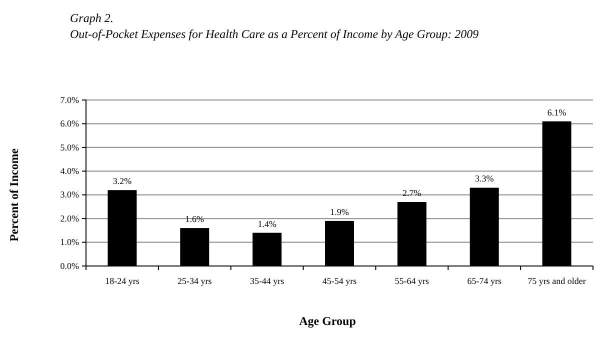 The image size is (605, 340). I want to click on y-tick-label: 1.0%, so click(70, 242).